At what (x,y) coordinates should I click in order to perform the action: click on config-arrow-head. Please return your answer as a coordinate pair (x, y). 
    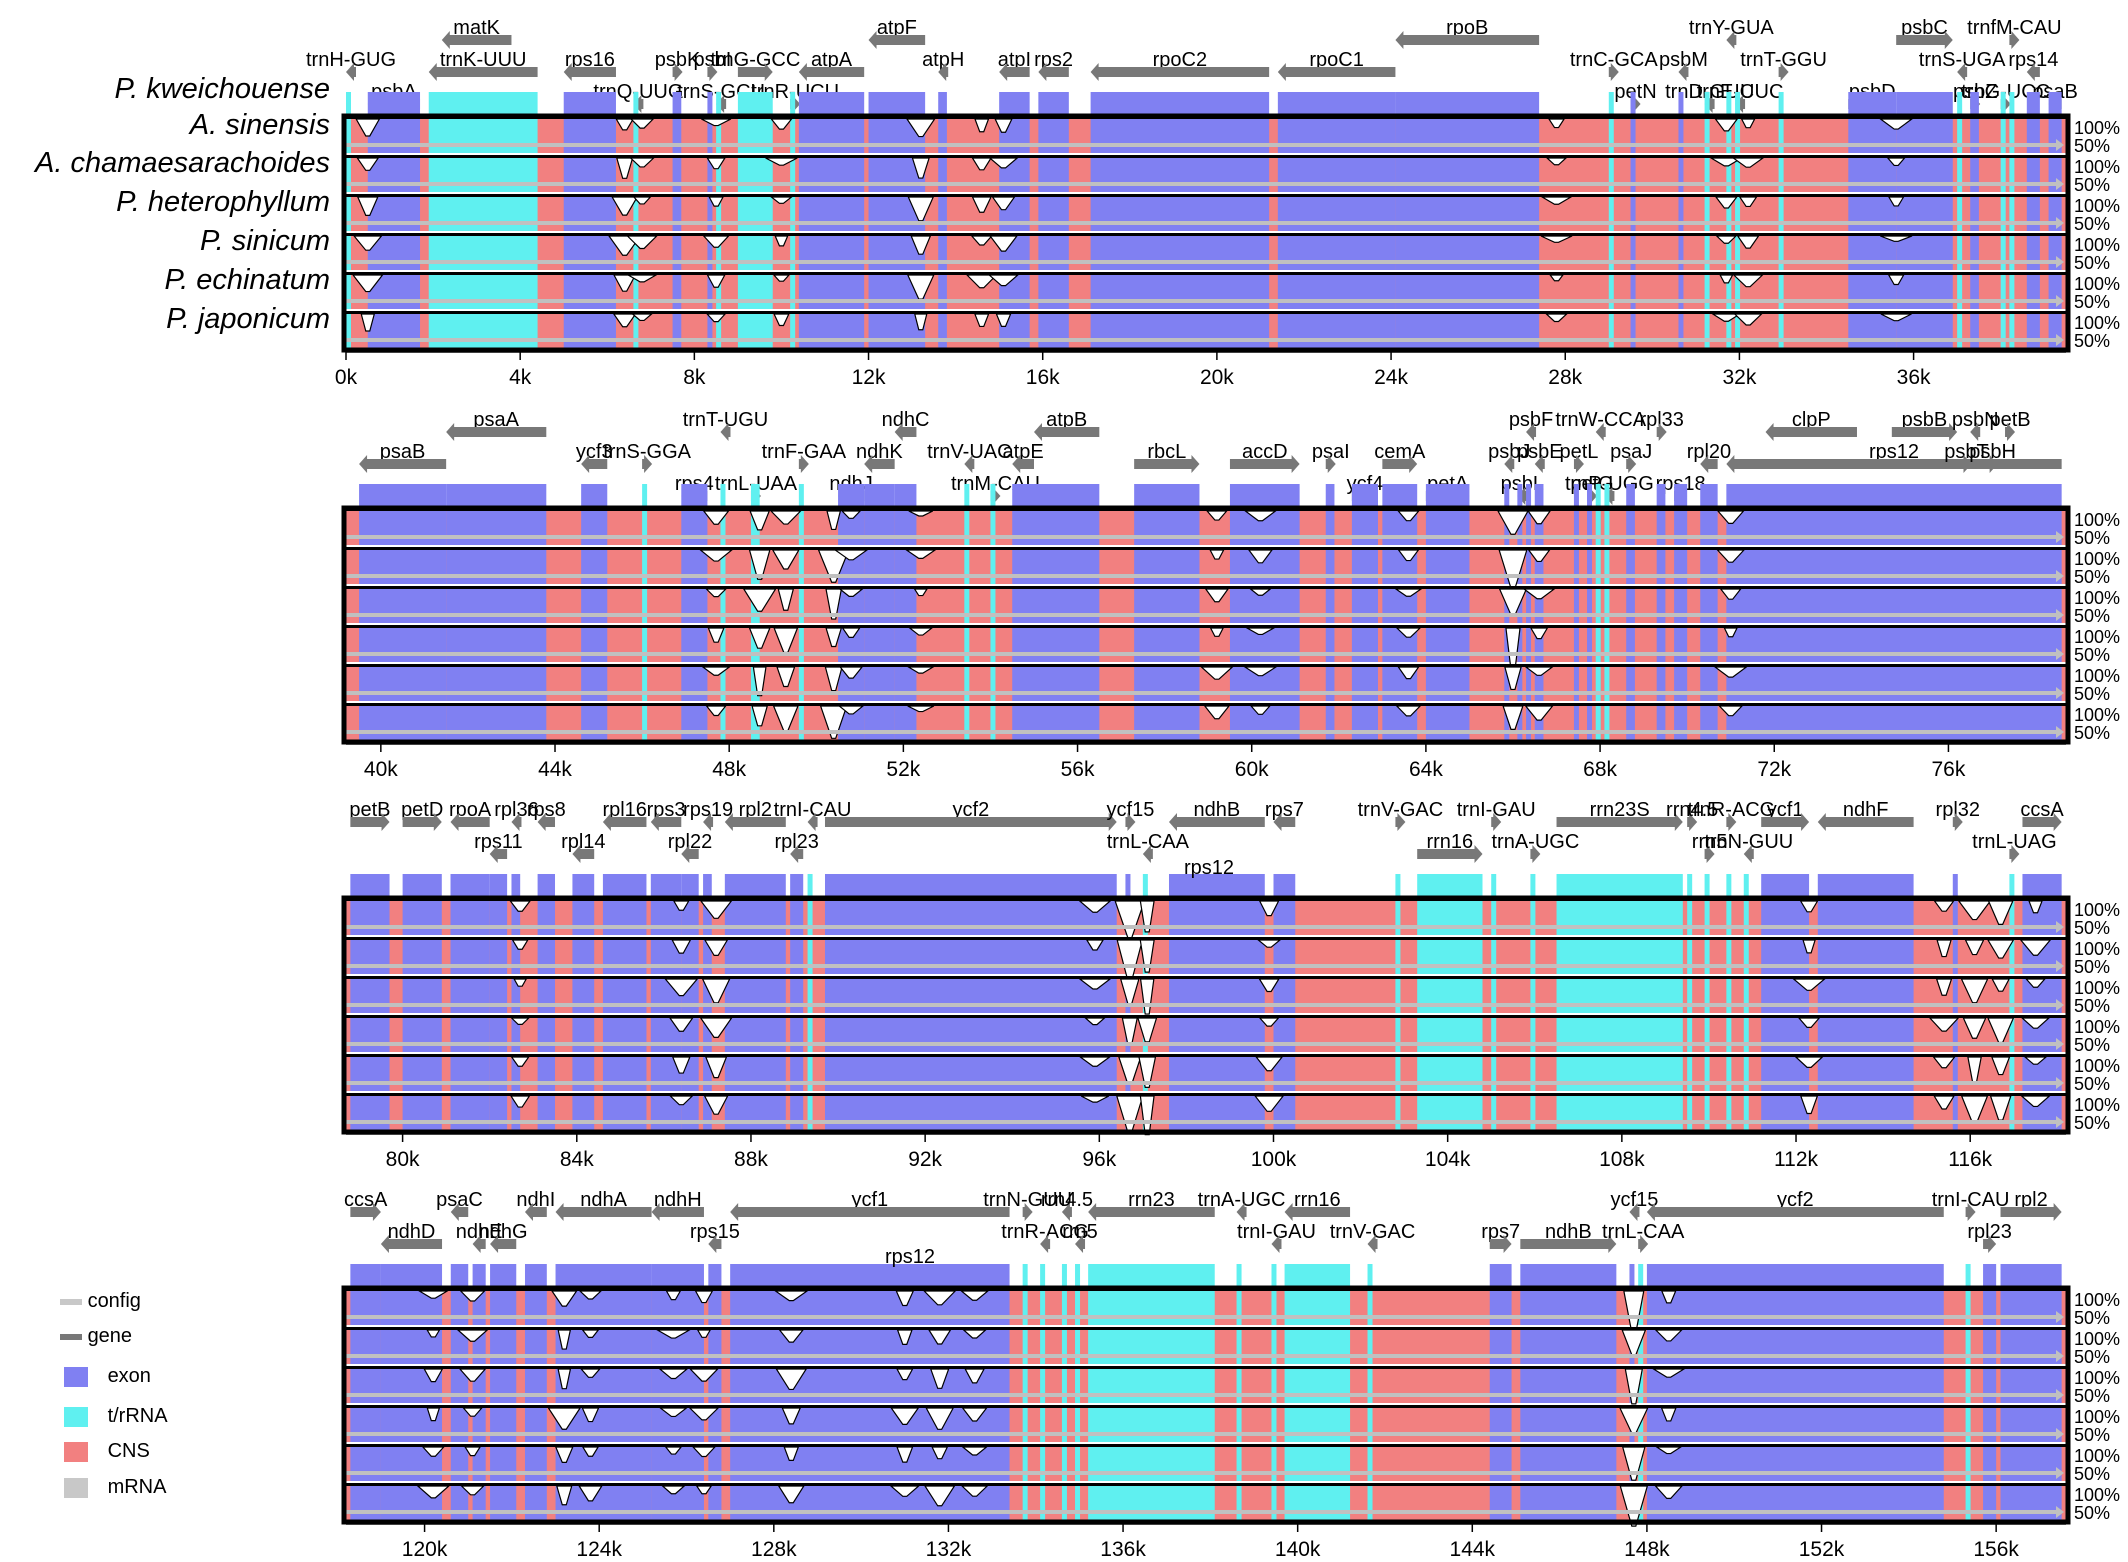
    Looking at the image, I should click on (2060, 1512).